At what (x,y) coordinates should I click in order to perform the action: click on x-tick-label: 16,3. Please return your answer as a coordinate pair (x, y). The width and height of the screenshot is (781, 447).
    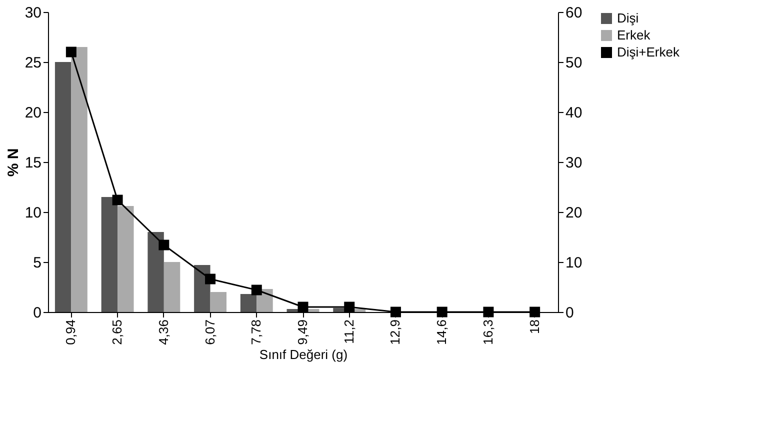
    Looking at the image, I should click on (488, 332).